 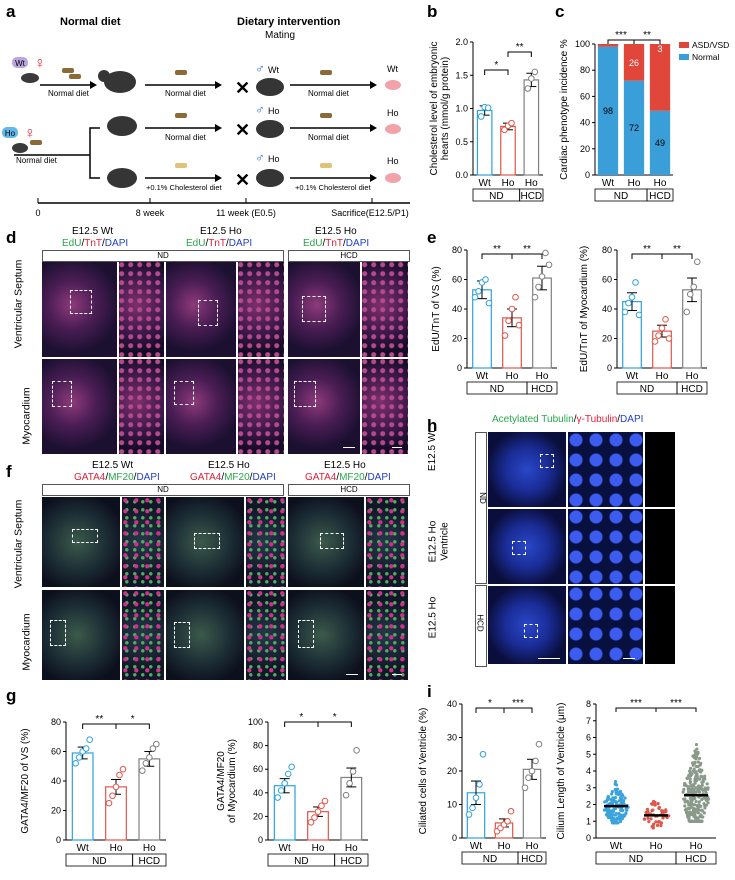 What do you see at coordinates (261, 406) in the screenshot?
I see `d-myo-ho-zoom` at bounding box center [261, 406].